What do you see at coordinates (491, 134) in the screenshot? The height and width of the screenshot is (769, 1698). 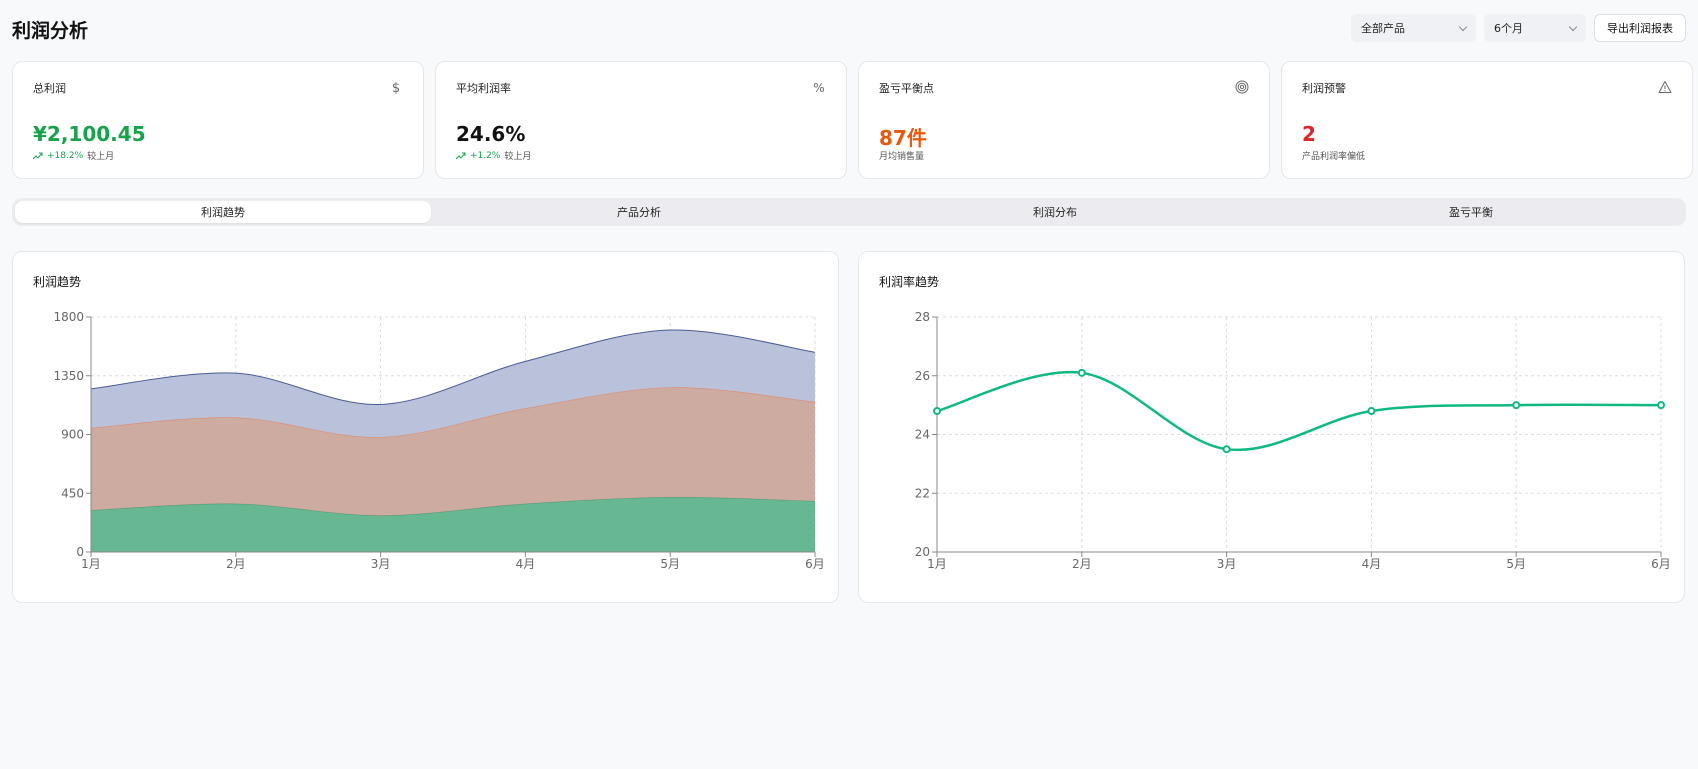 I see `card-value: 24.6%` at bounding box center [491, 134].